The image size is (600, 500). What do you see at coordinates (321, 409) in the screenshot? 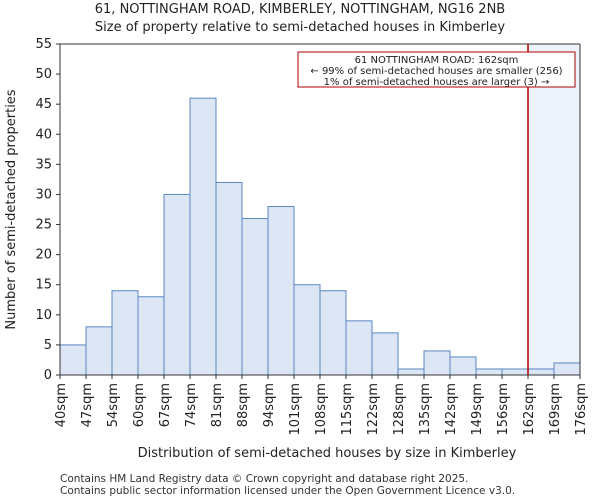
I see `x-tick-label: 108sqm` at bounding box center [321, 409].